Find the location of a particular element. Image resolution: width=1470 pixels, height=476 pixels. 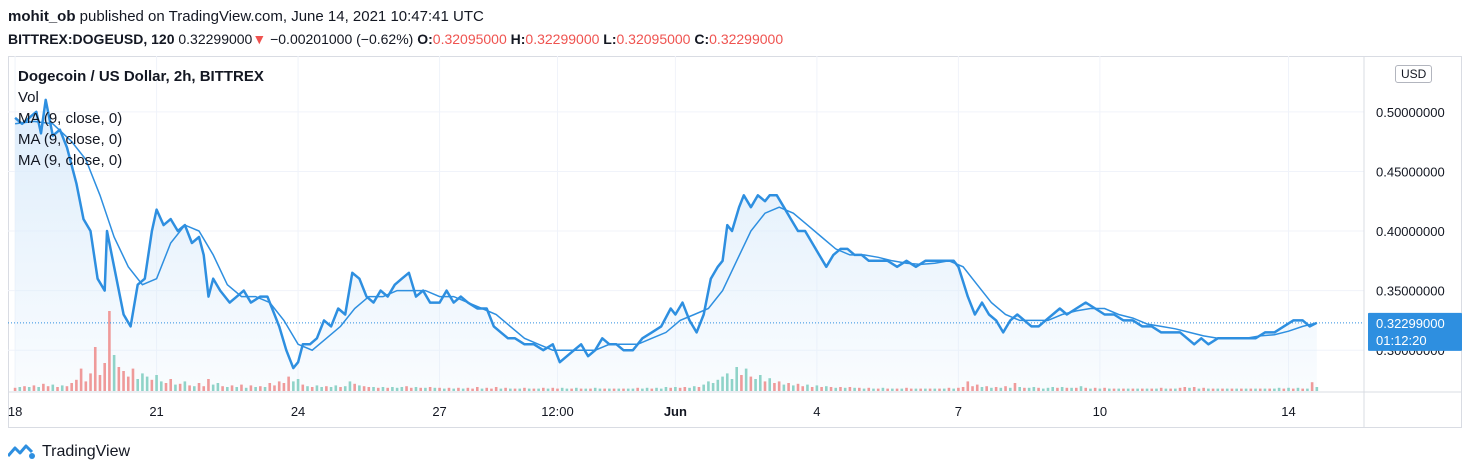

currency-button: USD is located at coordinates (1414, 74).